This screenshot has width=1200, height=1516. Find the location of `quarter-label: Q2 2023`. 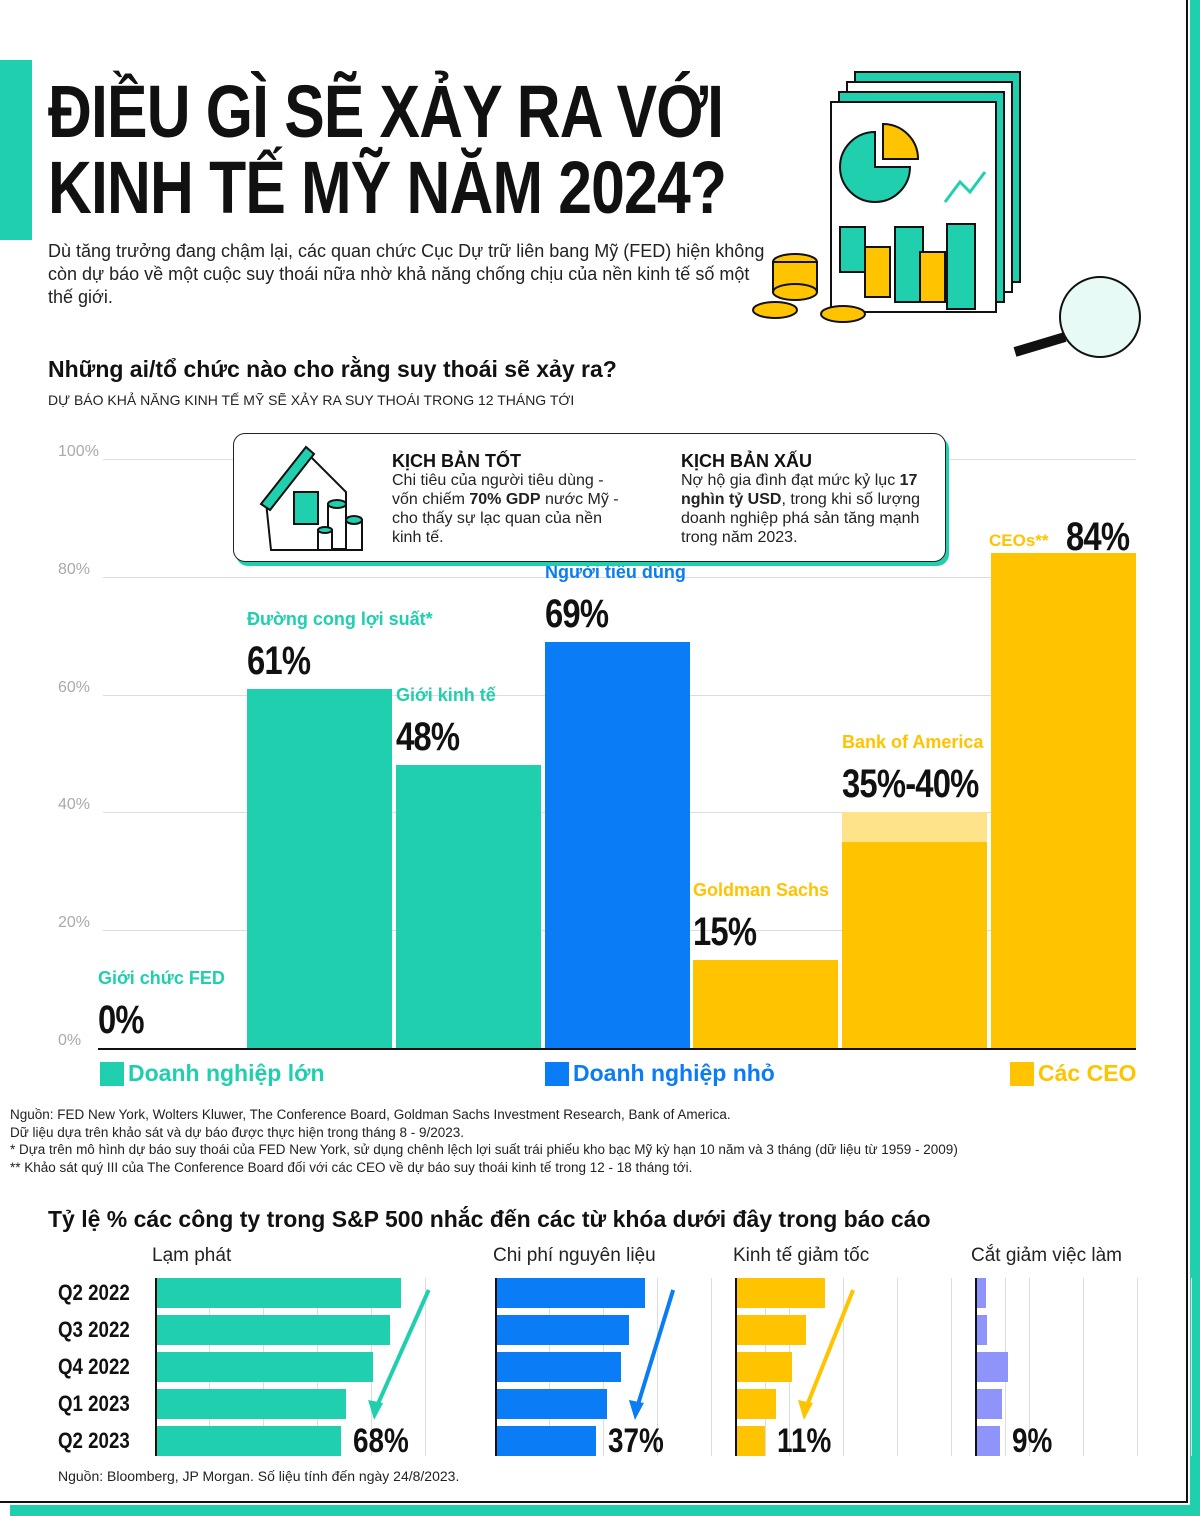

quarter-label: Q2 2023 is located at coordinates (94, 1440).